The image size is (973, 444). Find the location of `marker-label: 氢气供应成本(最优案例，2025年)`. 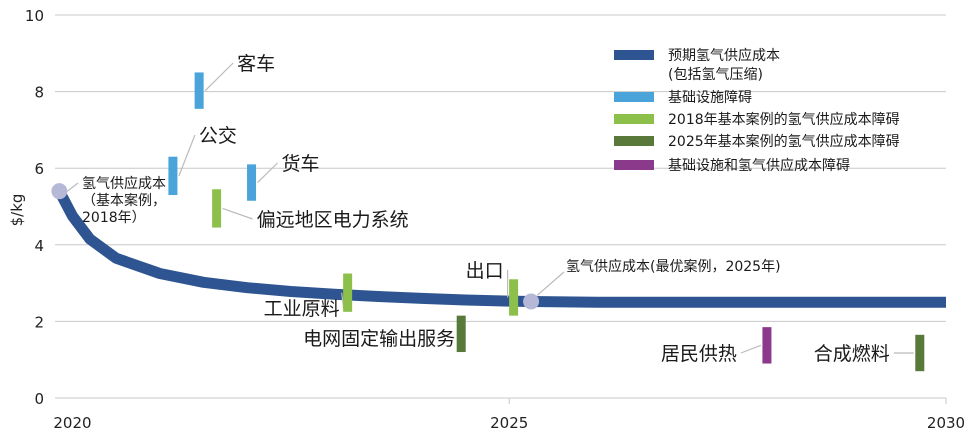

marker-label: 氢气供应成本(最优案例，2025年) is located at coordinates (673, 266).